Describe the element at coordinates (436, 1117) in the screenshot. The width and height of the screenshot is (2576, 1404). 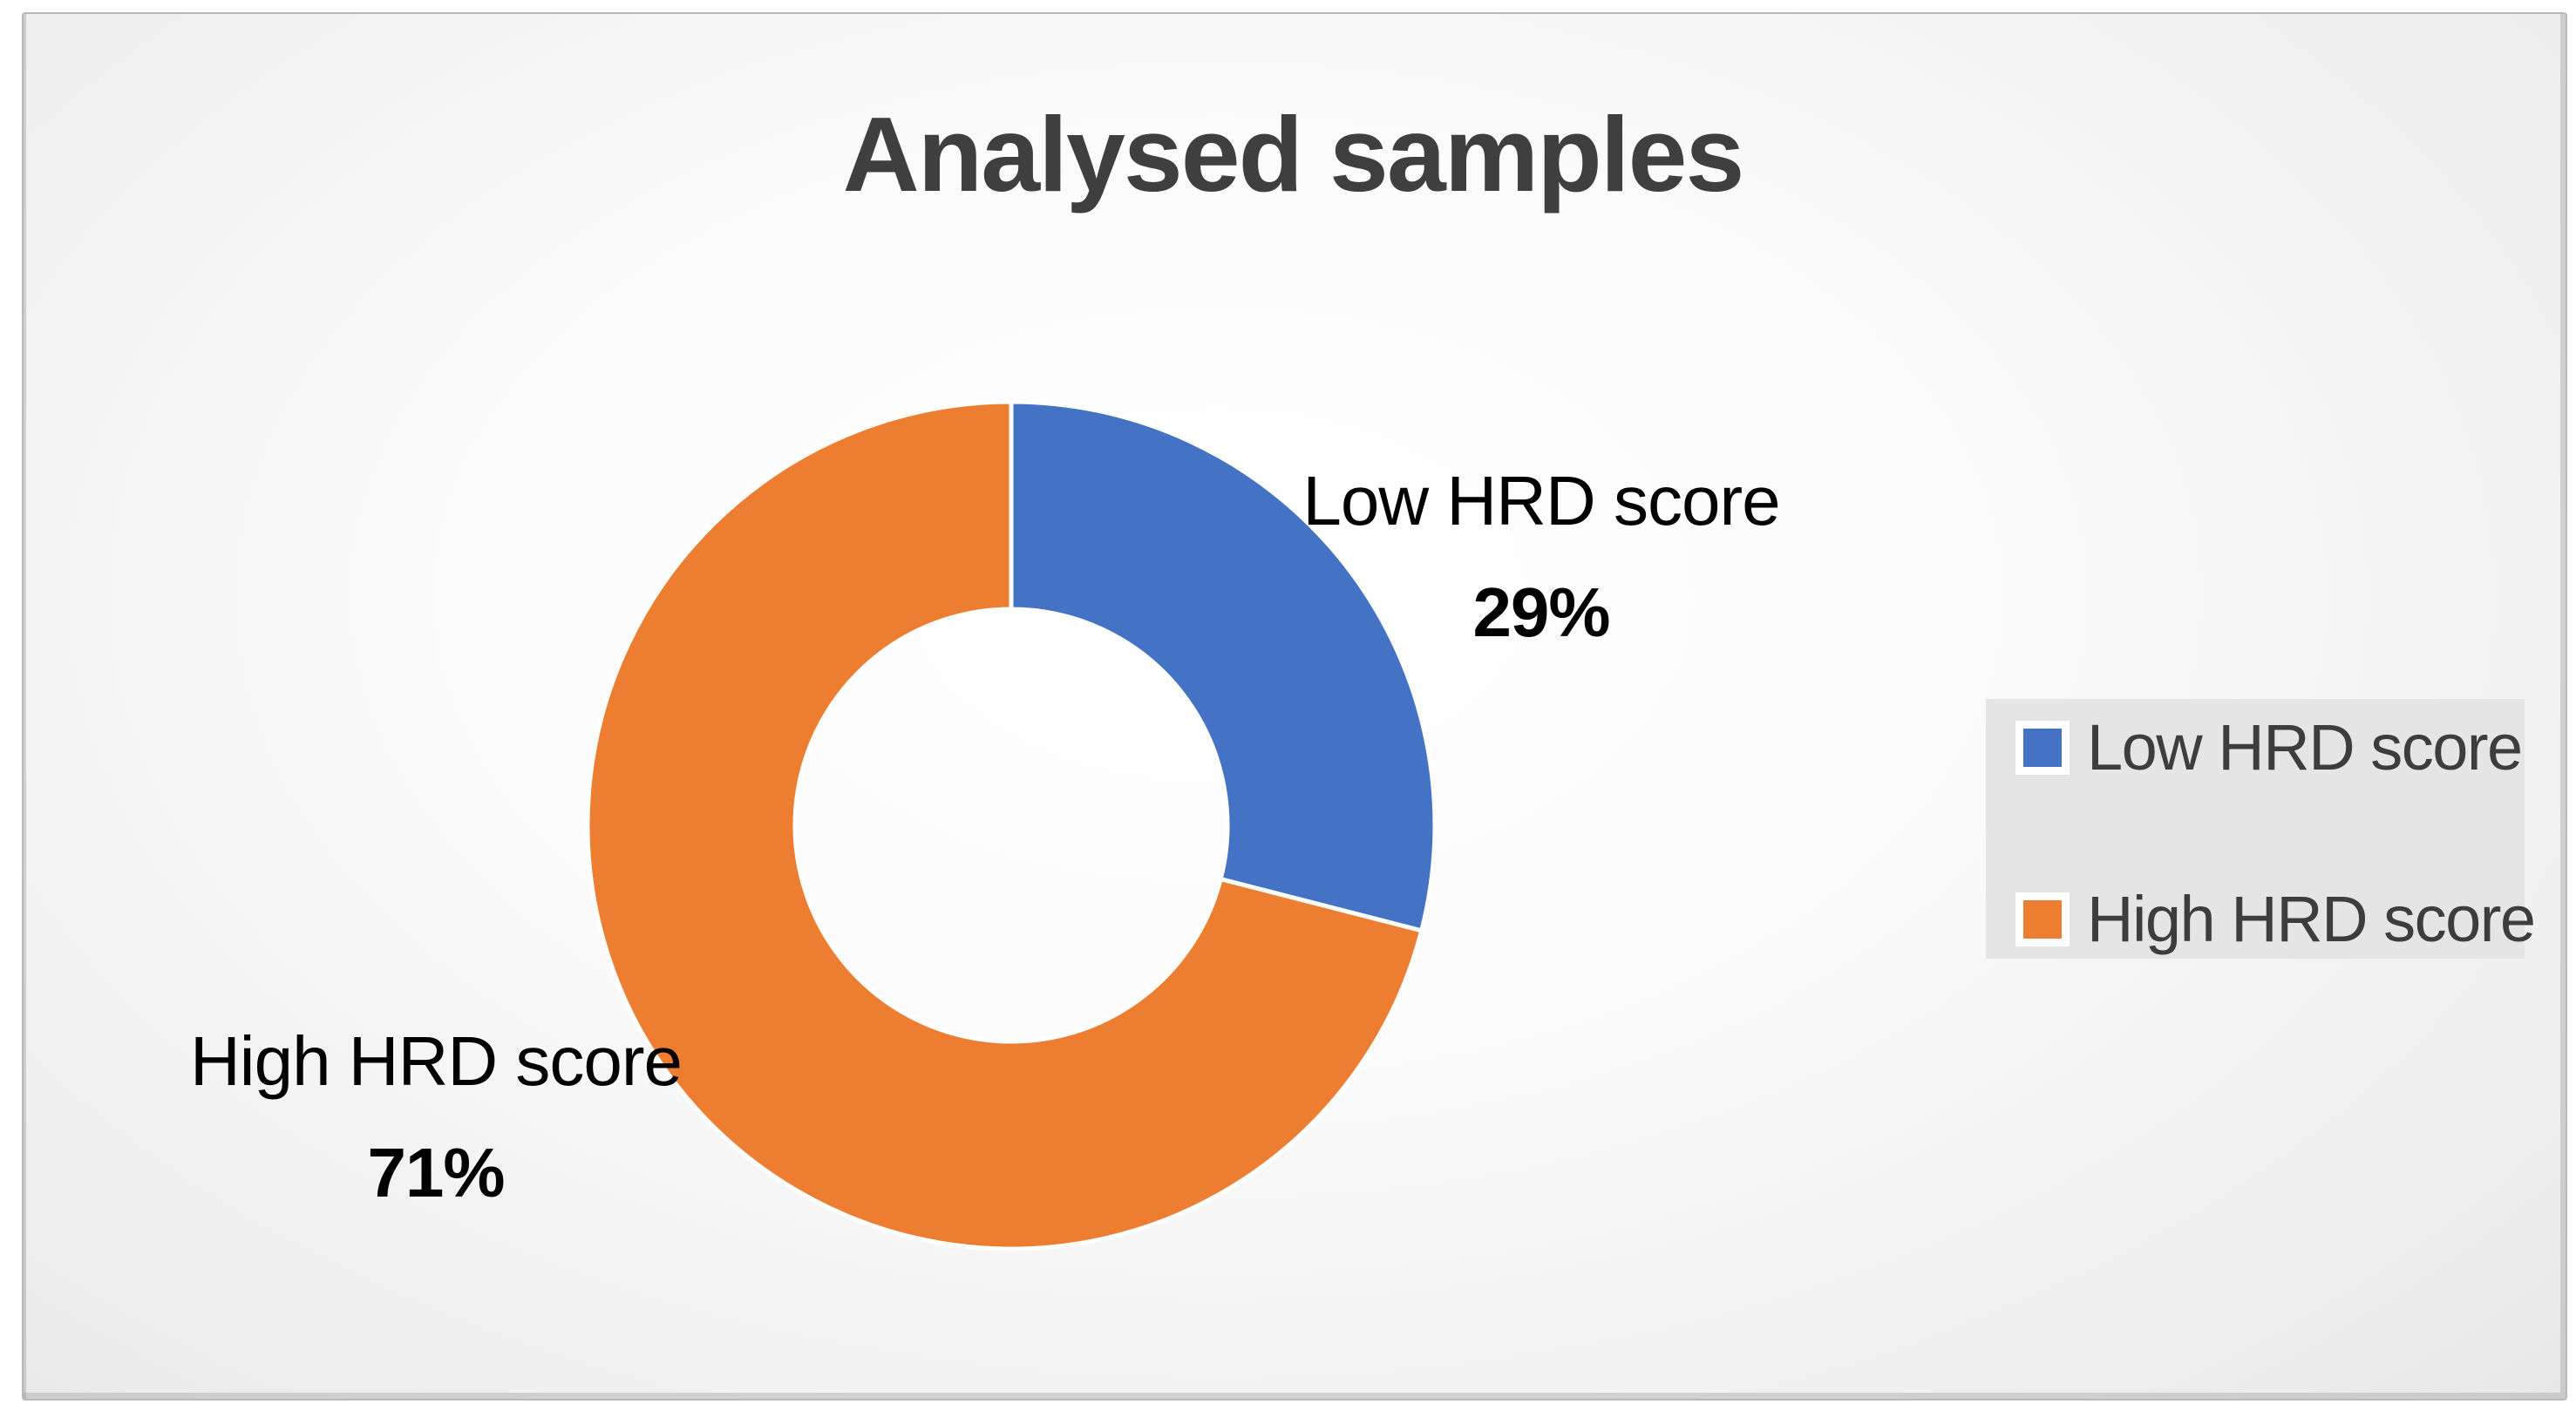
I see `data-label-high-hrd: High HRD score 71%` at that location.